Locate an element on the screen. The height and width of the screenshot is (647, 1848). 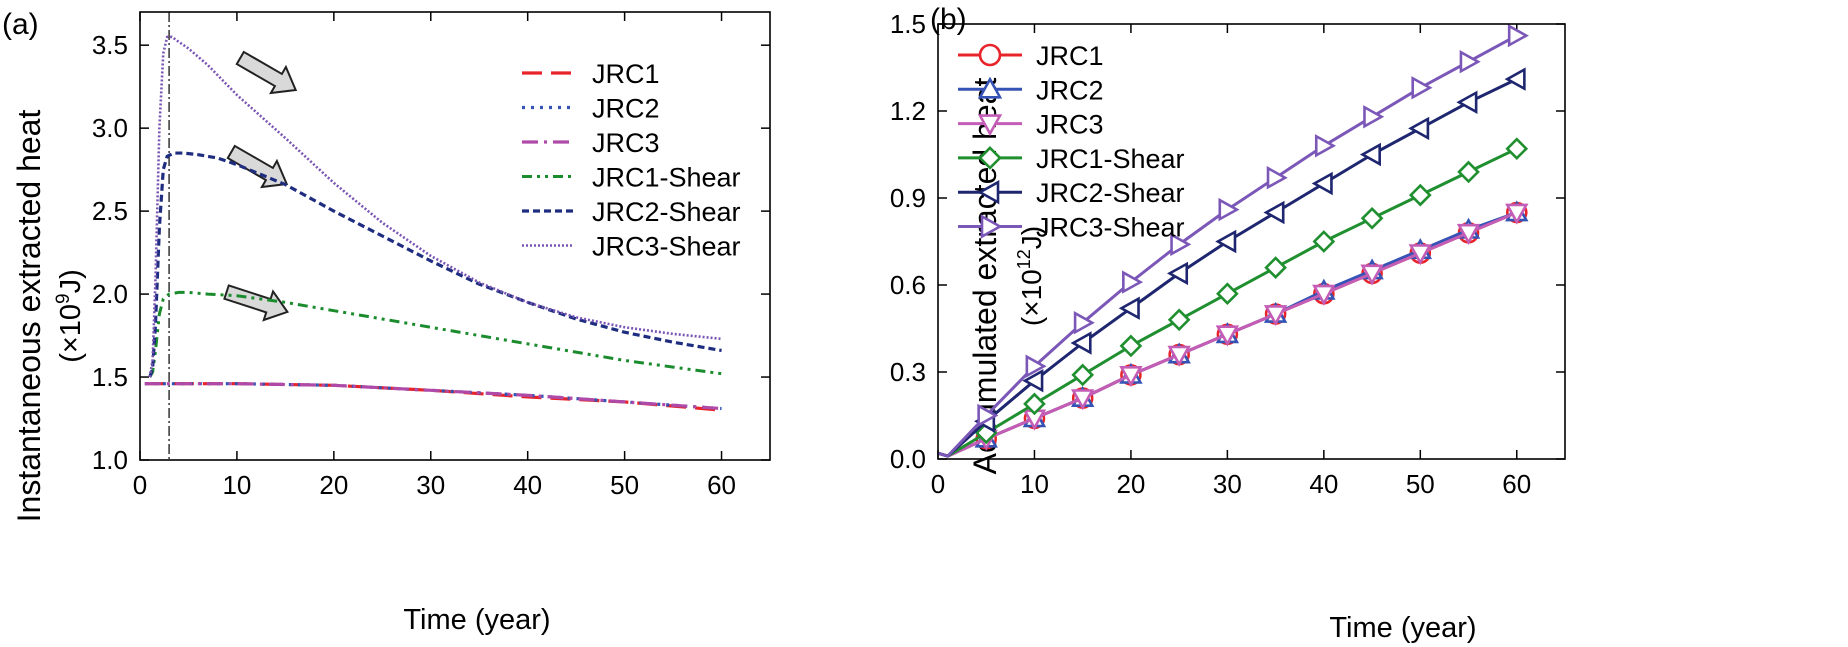
panel-a-xlabel: Time (year) is located at coordinates (476, 620).